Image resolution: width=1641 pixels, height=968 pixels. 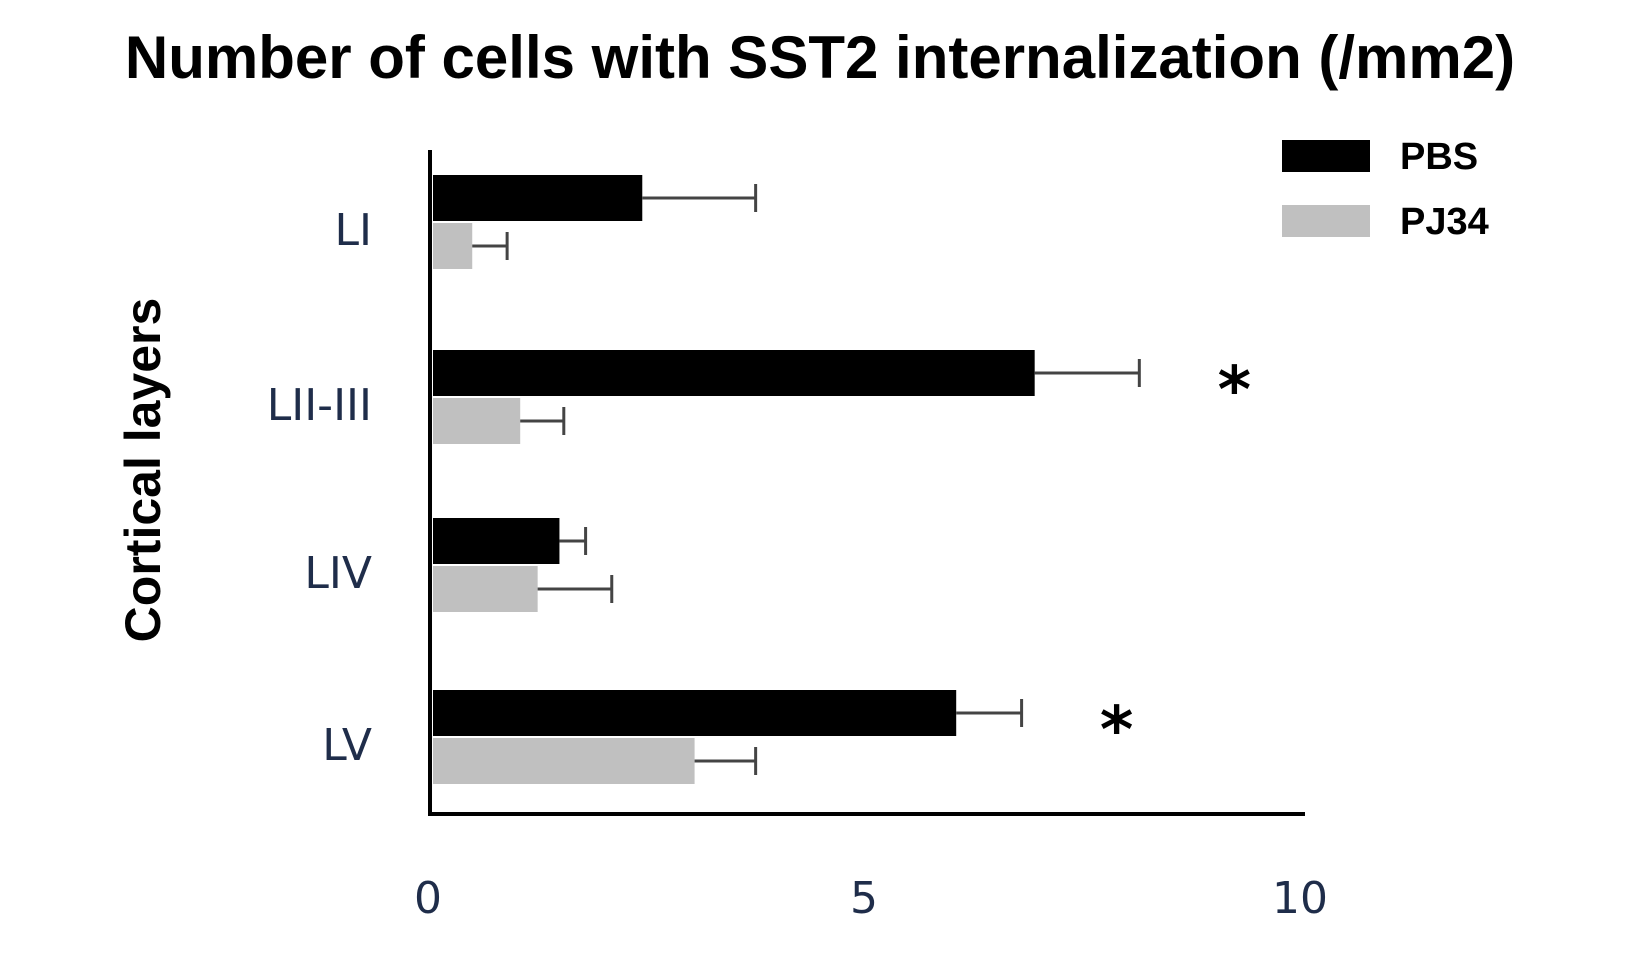 What do you see at coordinates (864, 898) in the screenshot?
I see `x-tick-label: 5` at bounding box center [864, 898].